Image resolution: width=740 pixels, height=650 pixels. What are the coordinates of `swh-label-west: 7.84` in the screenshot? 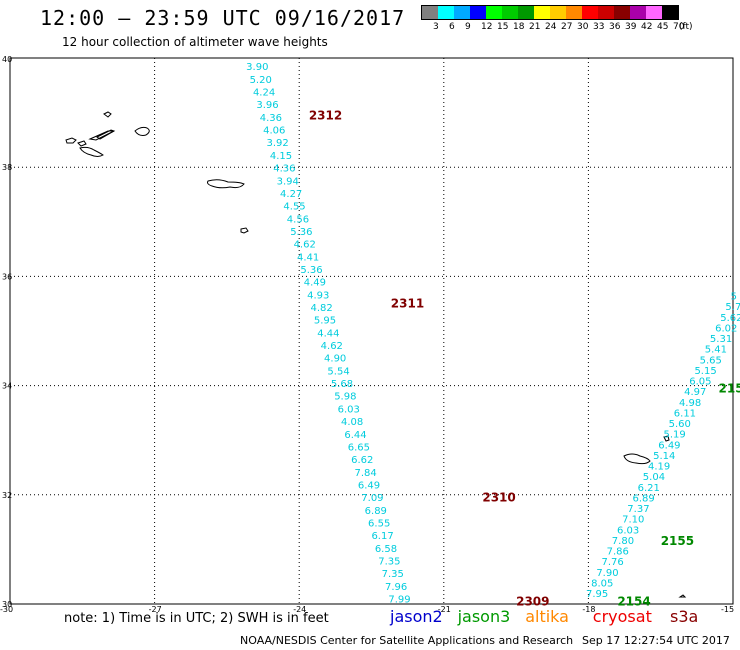 It's located at (366, 473).